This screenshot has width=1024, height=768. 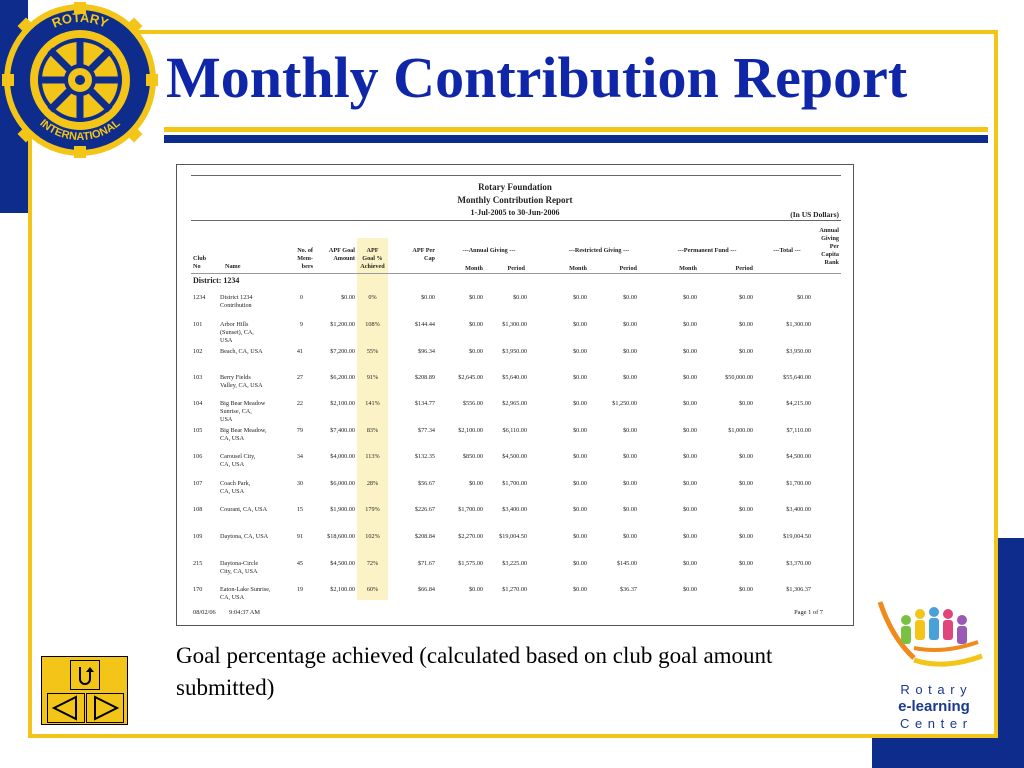 What do you see at coordinates (299, 563) in the screenshot?
I see `cell-members: 45` at bounding box center [299, 563].